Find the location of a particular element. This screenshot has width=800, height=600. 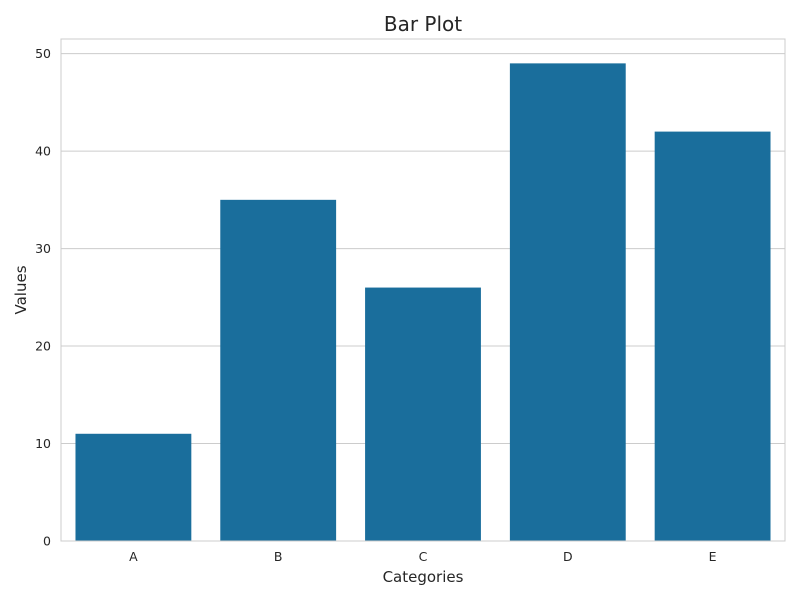

x-tick-labels: A B C D E is located at coordinates (423, 556).